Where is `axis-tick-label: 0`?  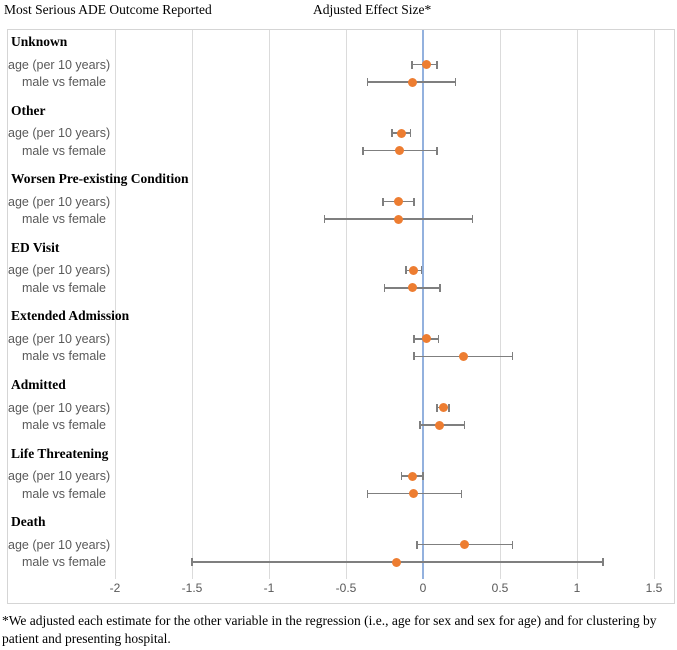
axis-tick-label: 0 is located at coordinates (423, 588).